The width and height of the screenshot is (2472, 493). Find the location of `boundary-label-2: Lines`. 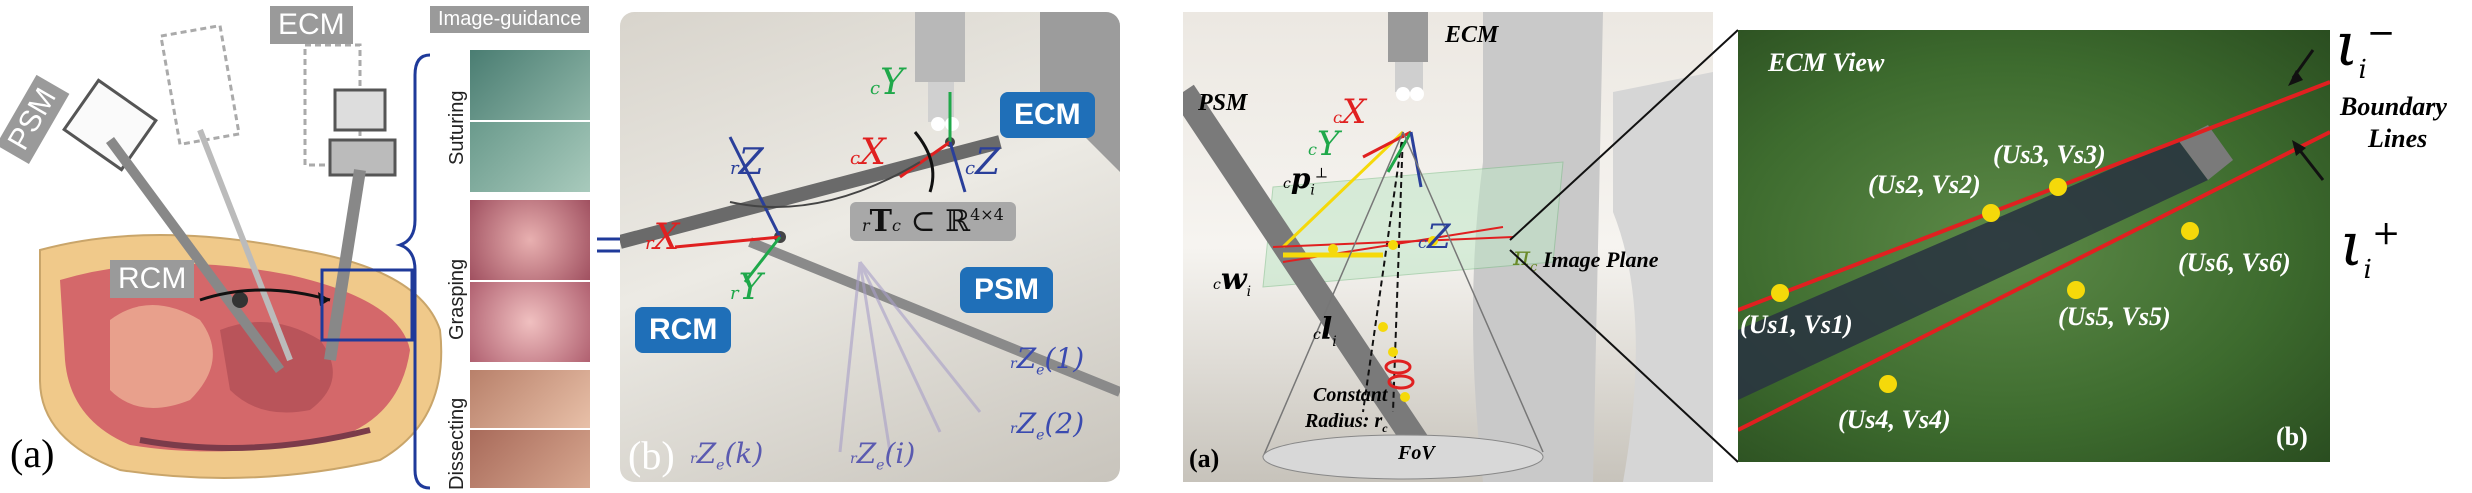

boundary-label-2: Lines is located at coordinates (2398, 138).